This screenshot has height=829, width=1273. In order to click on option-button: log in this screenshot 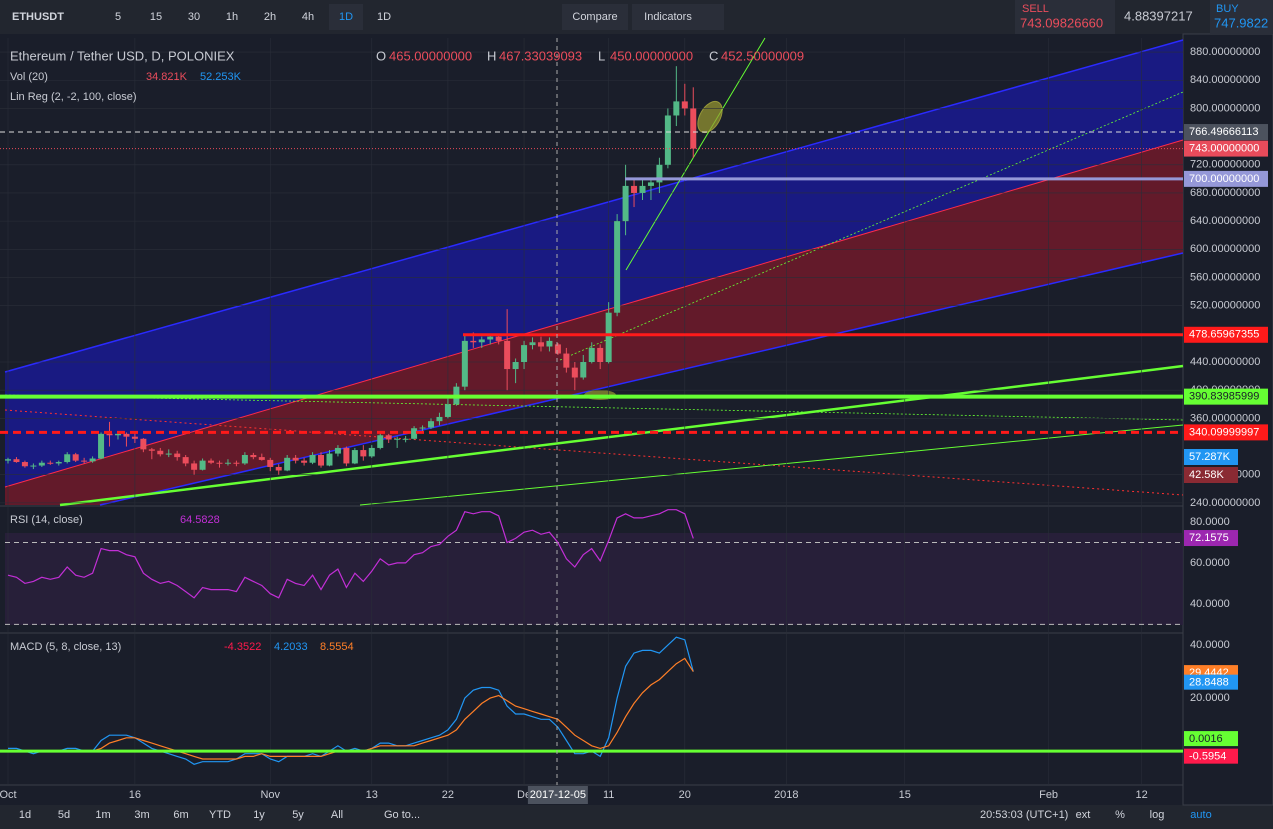, I will do `click(1157, 815)`.